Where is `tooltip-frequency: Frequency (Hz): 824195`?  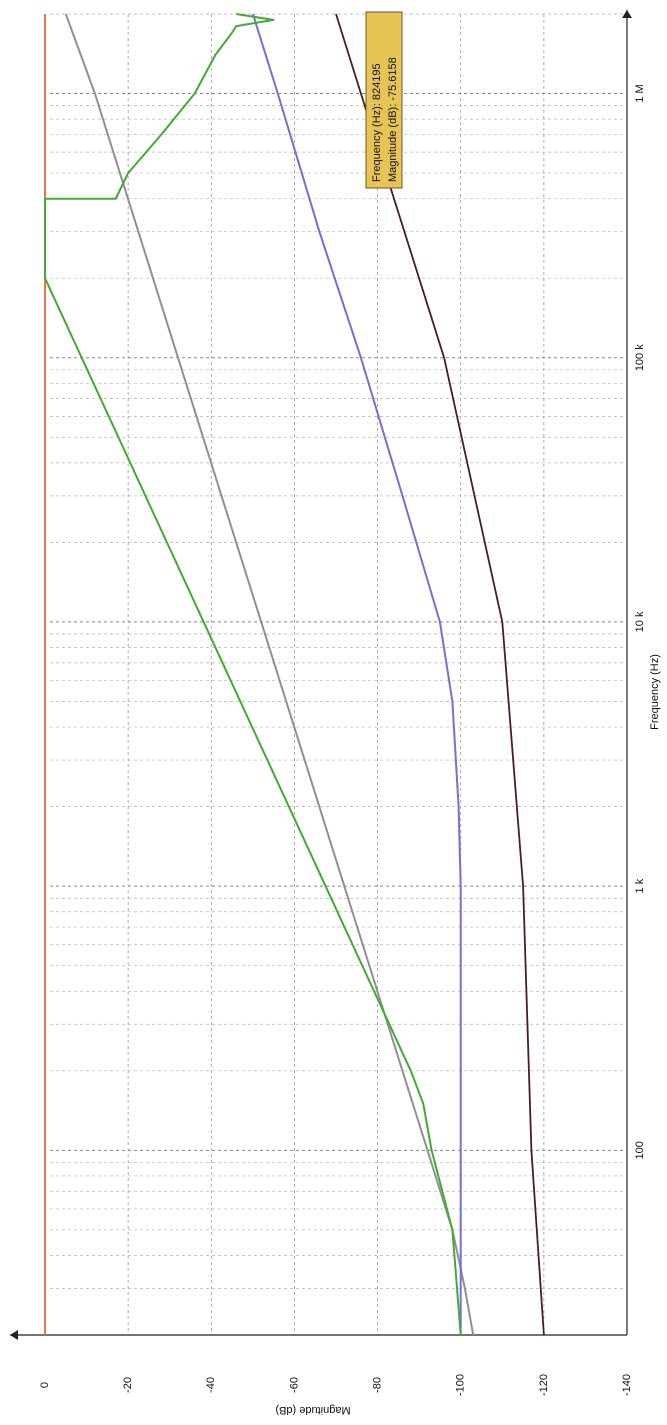
tooltip-frequency: Frequency (Hz): 824195 is located at coordinates (377, 122).